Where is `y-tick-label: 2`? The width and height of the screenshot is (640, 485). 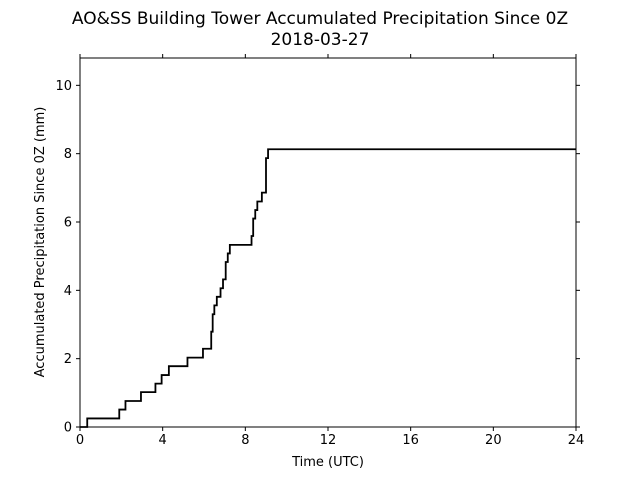
y-tick-label: 2 is located at coordinates (68, 359).